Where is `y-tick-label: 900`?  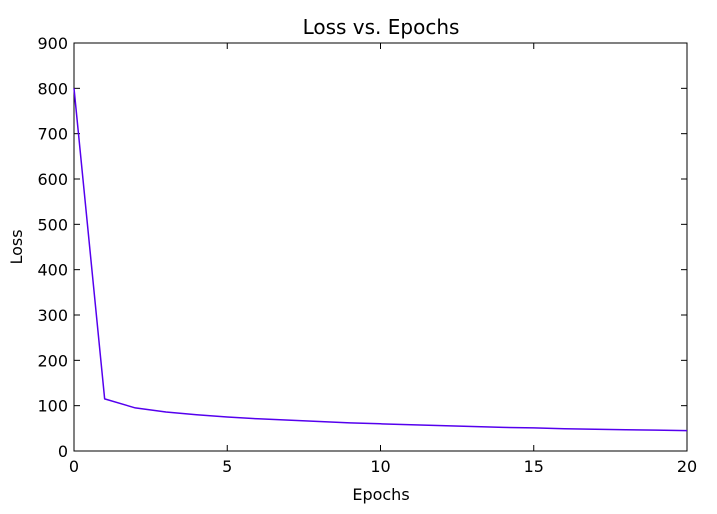
y-tick-label: 900 is located at coordinates (52, 43).